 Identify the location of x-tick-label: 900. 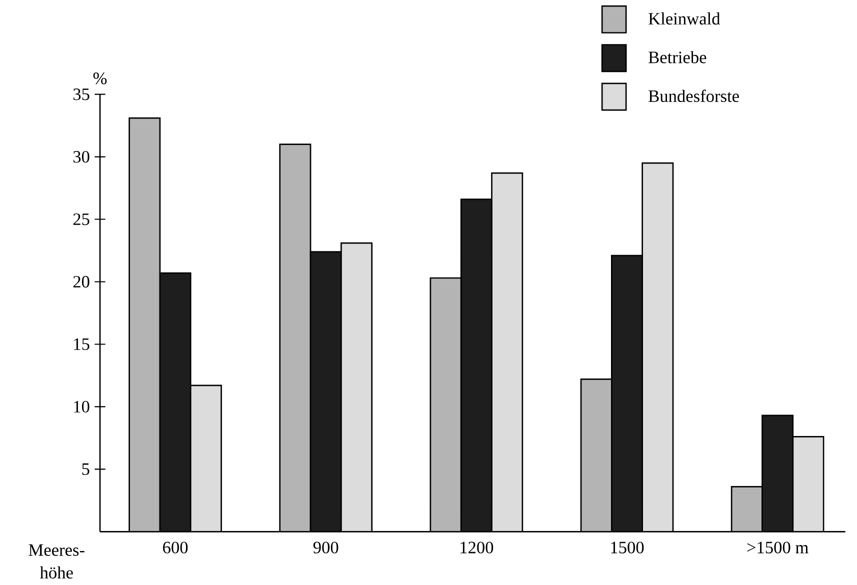
(325, 548).